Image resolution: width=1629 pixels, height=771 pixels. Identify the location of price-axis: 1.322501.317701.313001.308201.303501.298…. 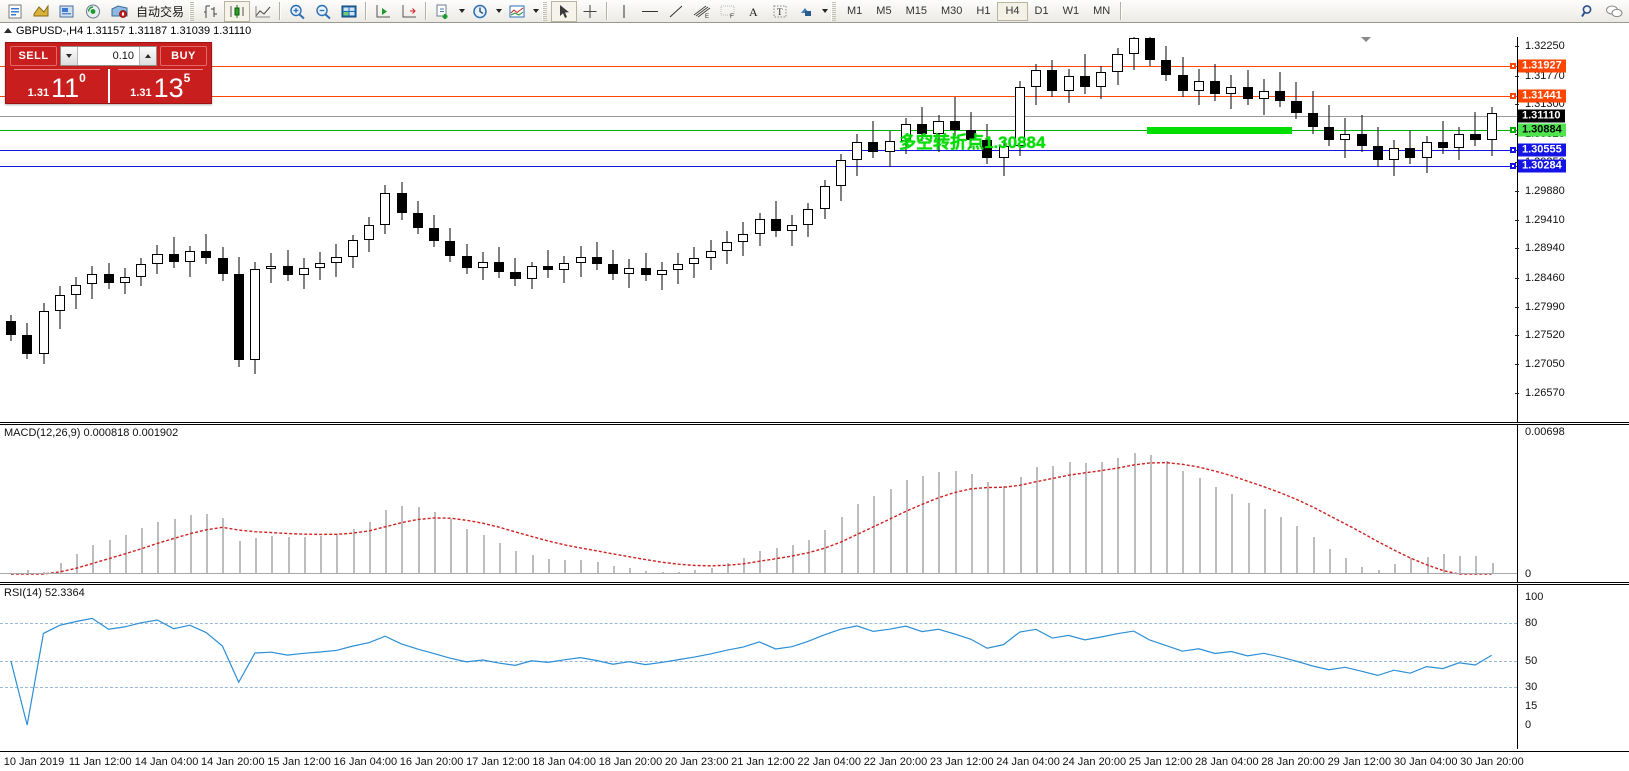
(1572, 229).